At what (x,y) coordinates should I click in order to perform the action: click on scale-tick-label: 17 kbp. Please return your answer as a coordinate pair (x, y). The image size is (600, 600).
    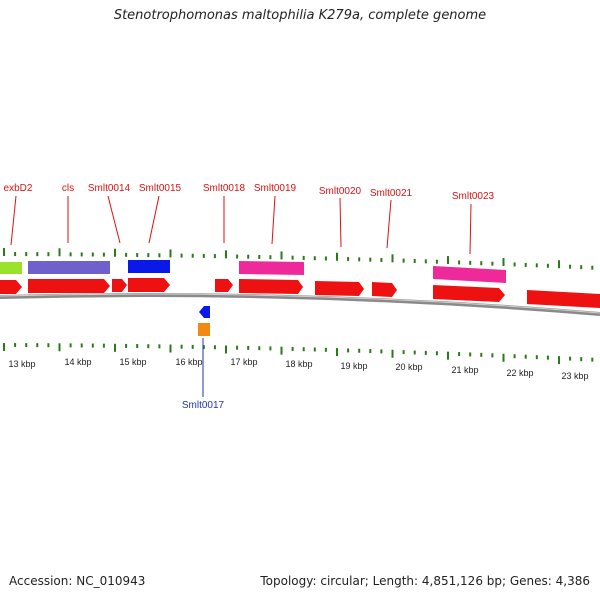
    Looking at the image, I should click on (243, 362).